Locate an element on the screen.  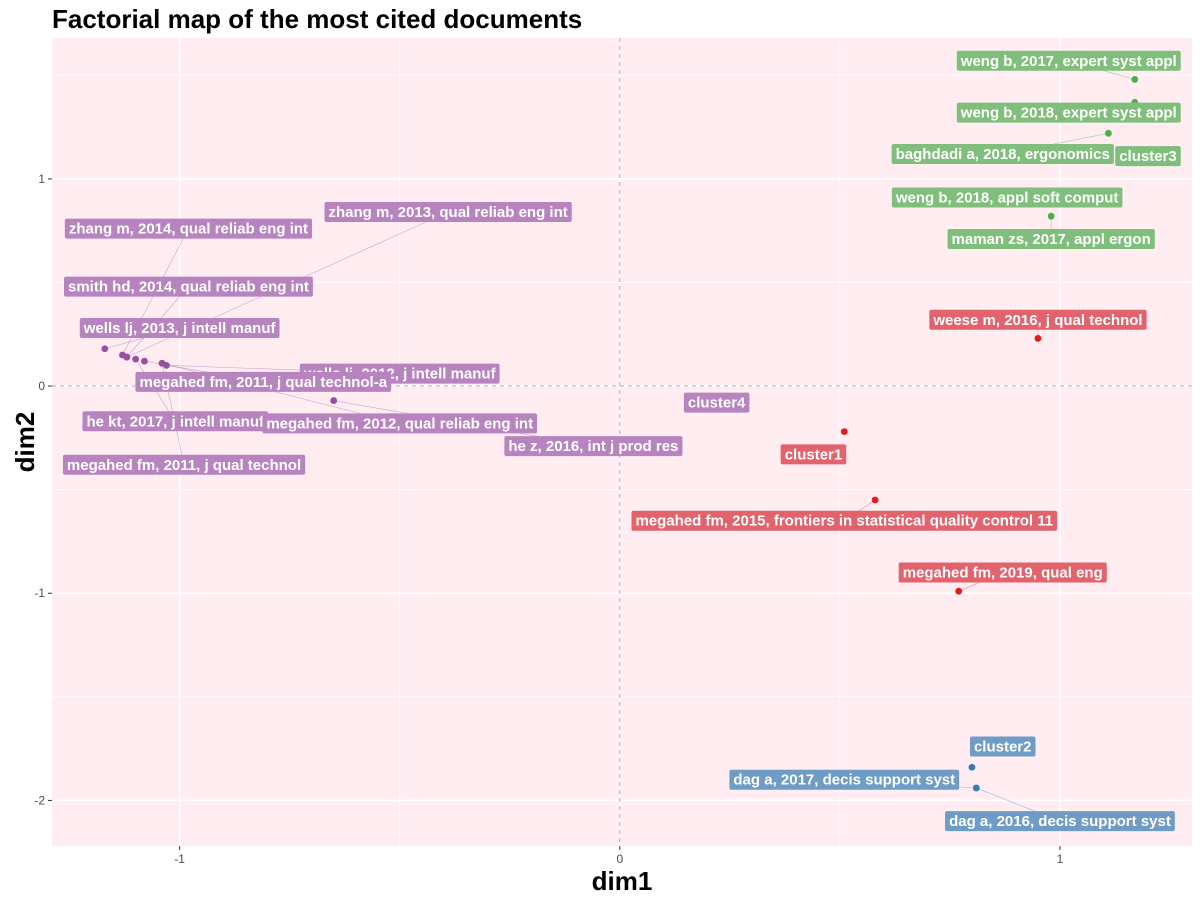
point-label-text: he kt, 2017, j intell manuf is located at coordinates (175, 421).